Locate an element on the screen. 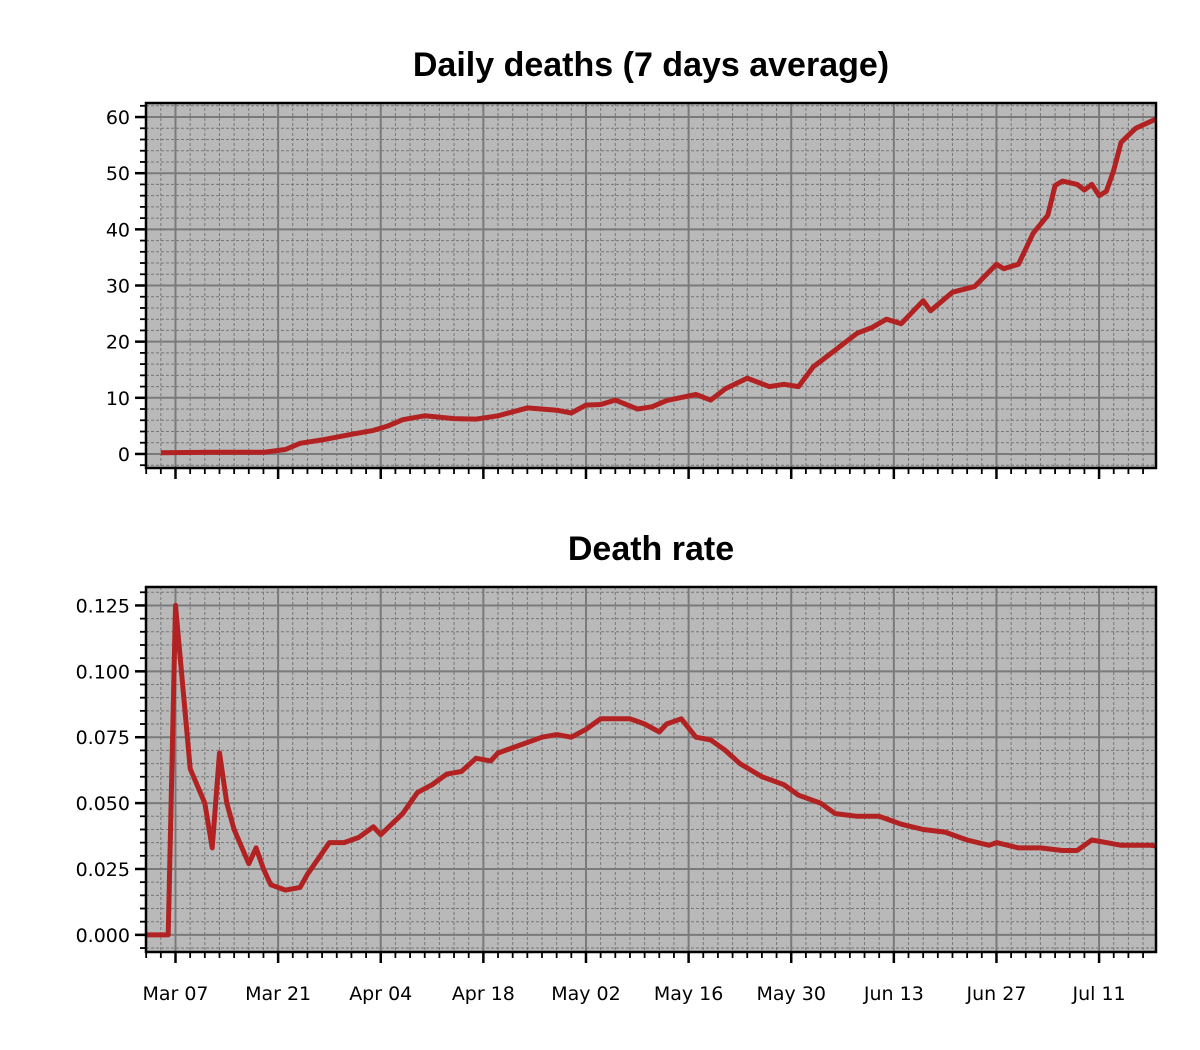 The image size is (1200, 1050). y-tick-label: 30 is located at coordinates (118, 287).